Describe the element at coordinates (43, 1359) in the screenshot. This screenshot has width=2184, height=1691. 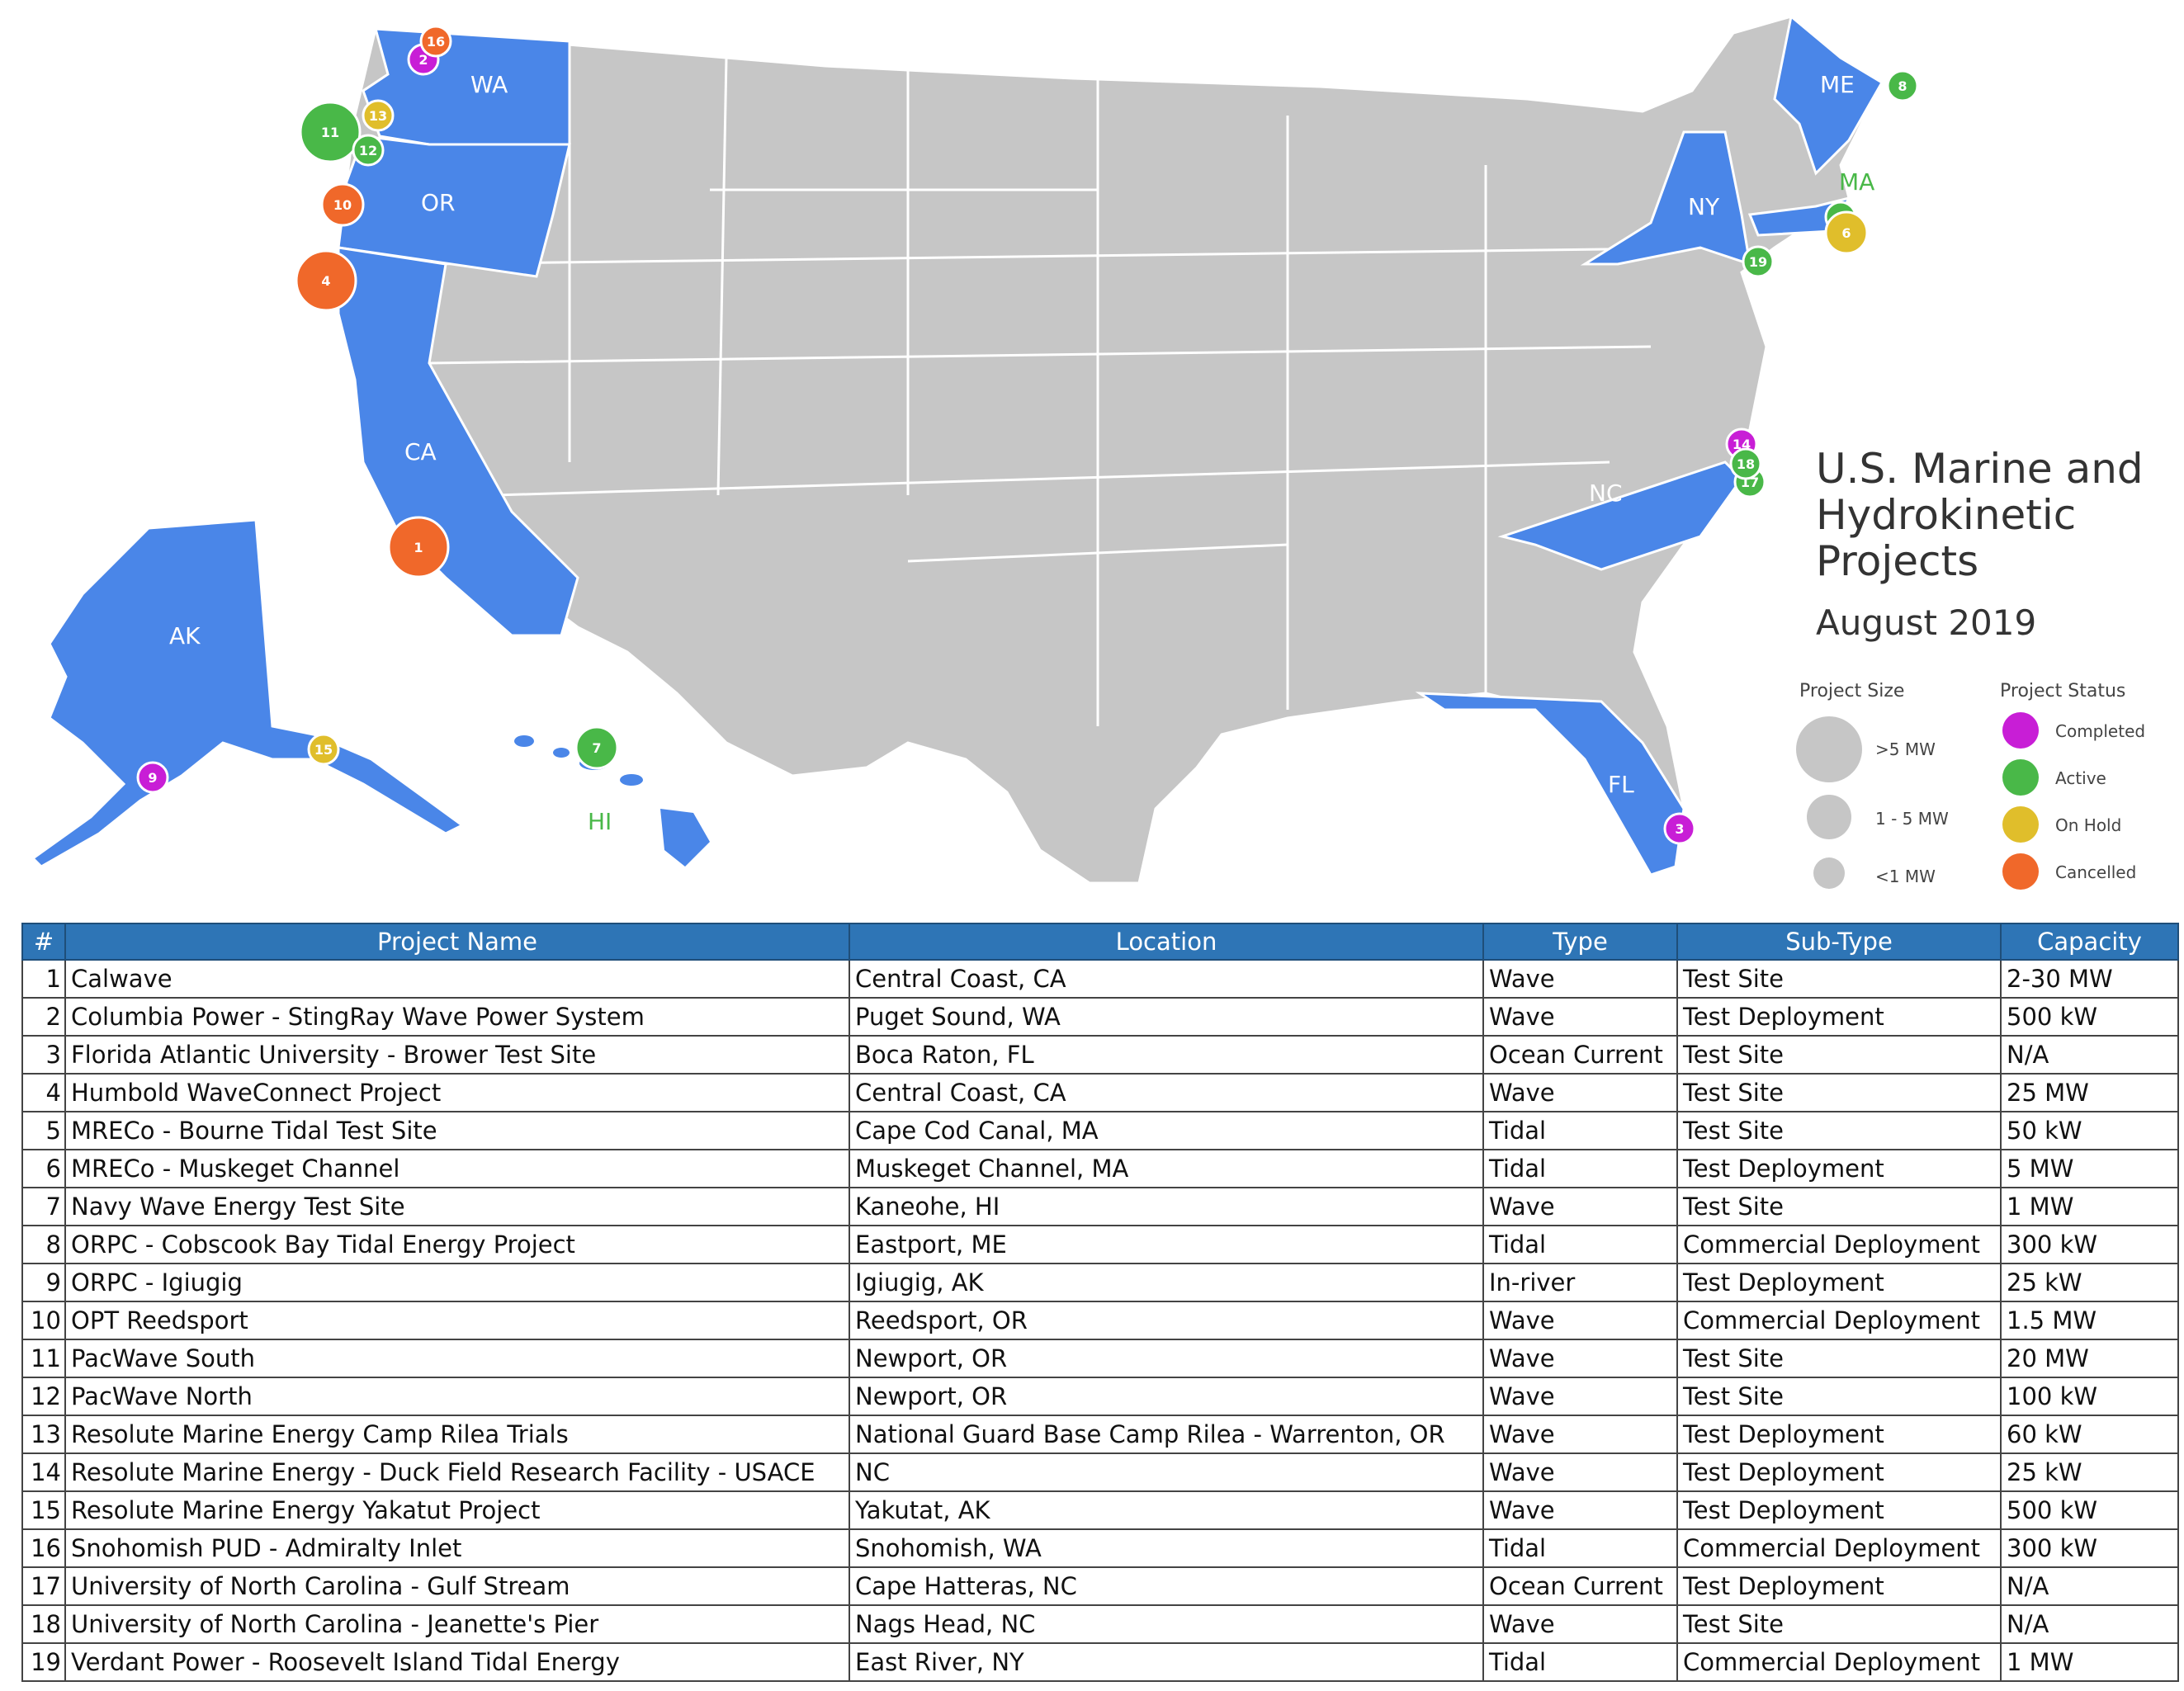
I see `cell-num: 11` at that location.